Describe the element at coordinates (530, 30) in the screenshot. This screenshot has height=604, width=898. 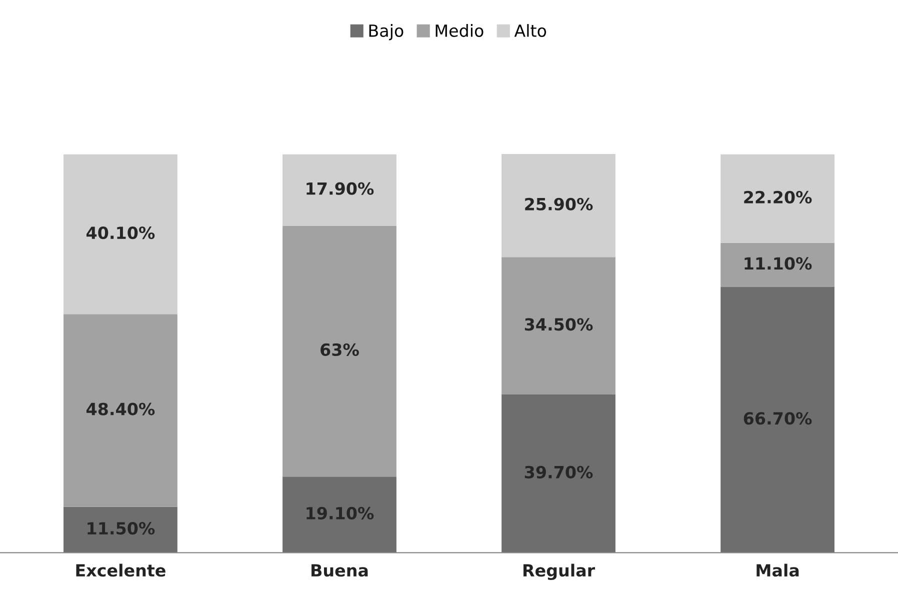
I see `legend-label: Alto` at that location.